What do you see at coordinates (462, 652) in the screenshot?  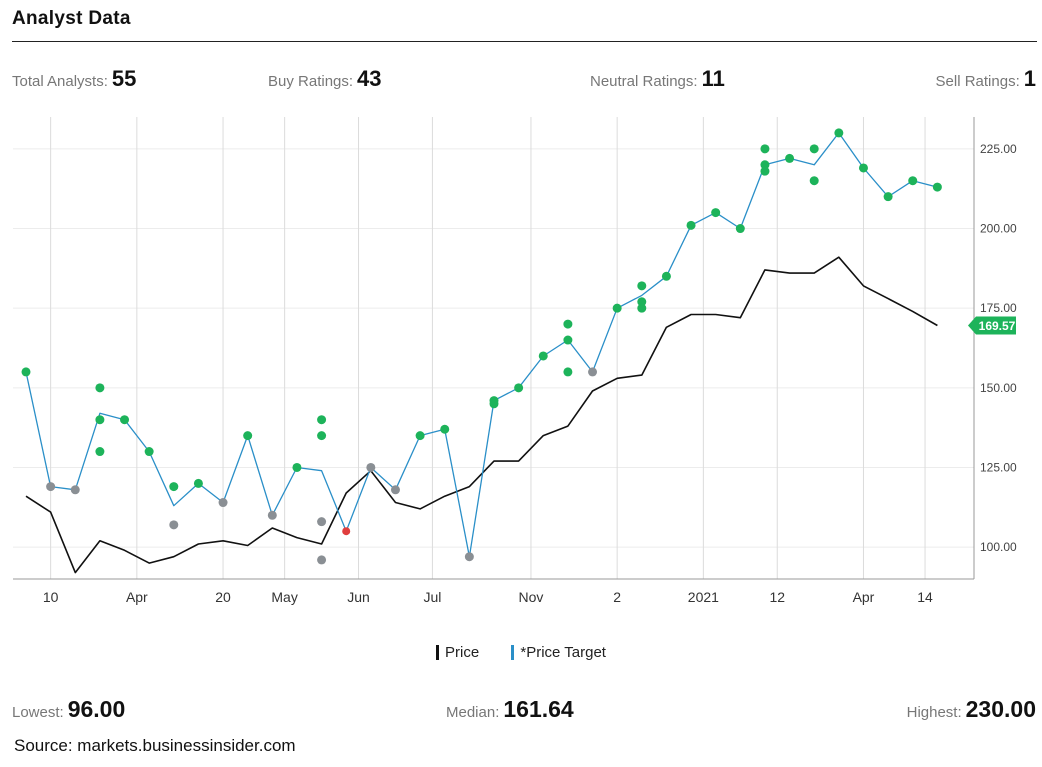 I see `legend-price-label: Price` at bounding box center [462, 652].